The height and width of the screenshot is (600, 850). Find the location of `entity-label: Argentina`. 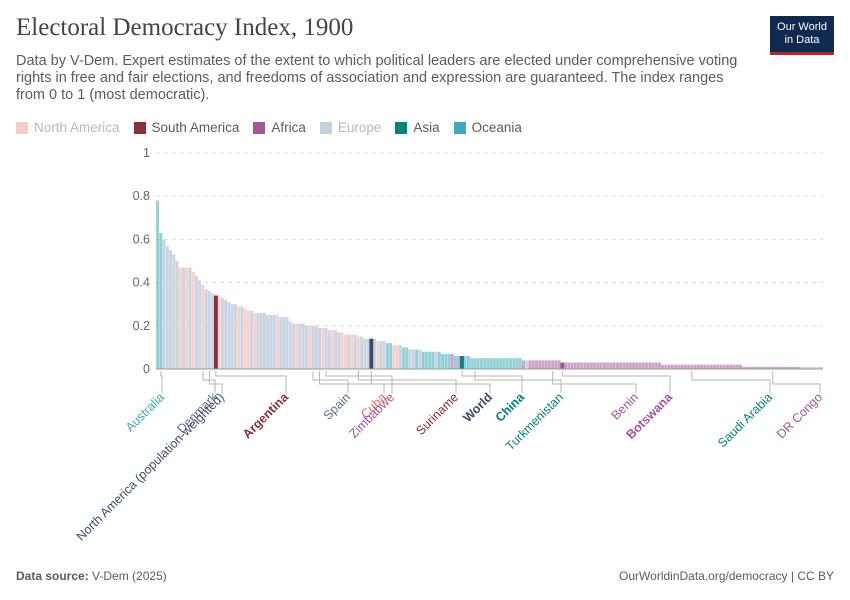

entity-label: Argentina is located at coordinates (266, 415).